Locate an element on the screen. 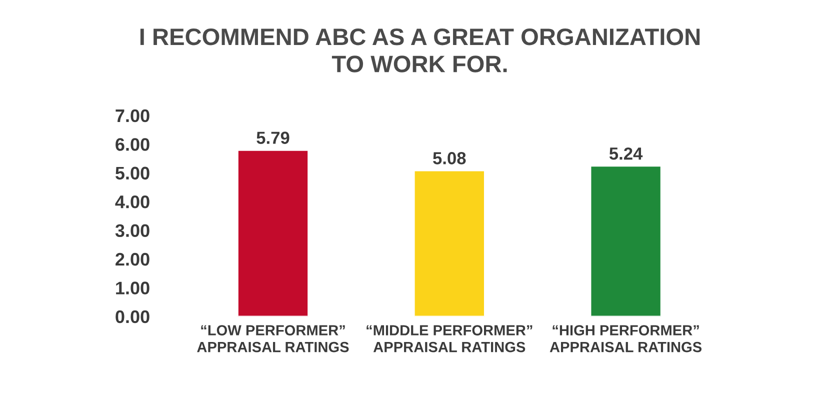  y-tick-label: 0.00 is located at coordinates (133, 317).